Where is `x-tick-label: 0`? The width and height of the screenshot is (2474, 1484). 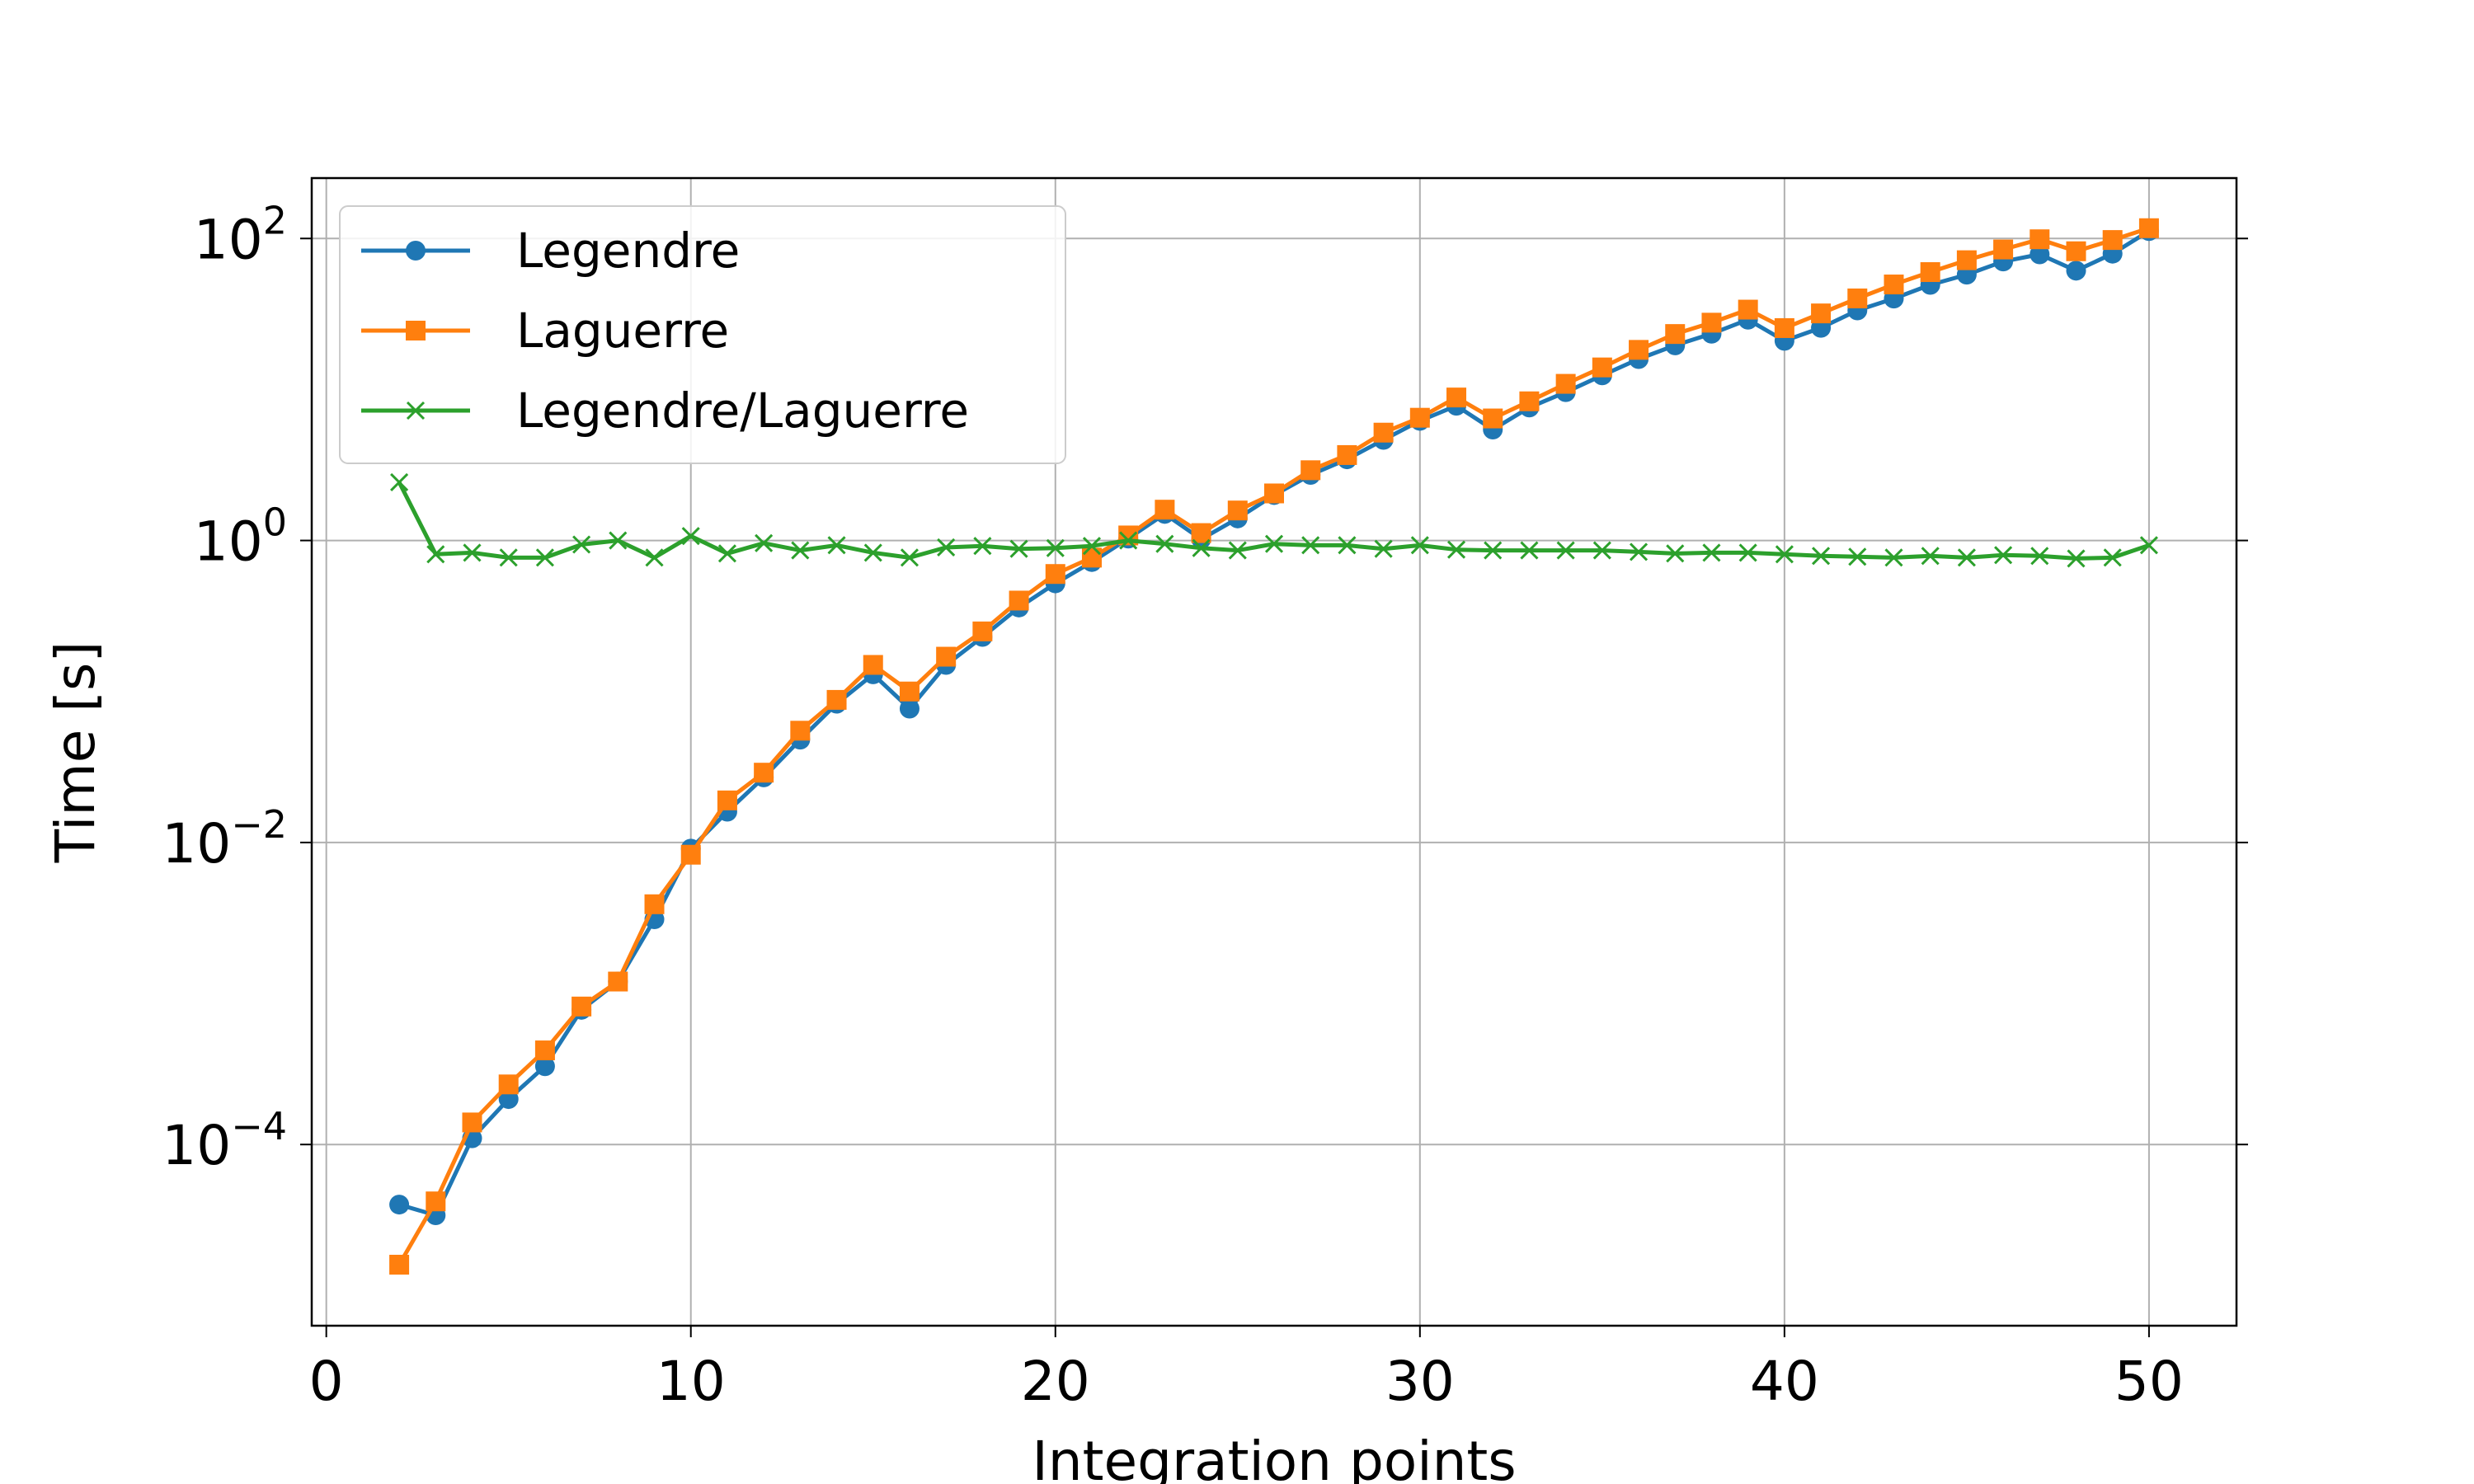
x-tick-label: 0 is located at coordinates (326, 1381).